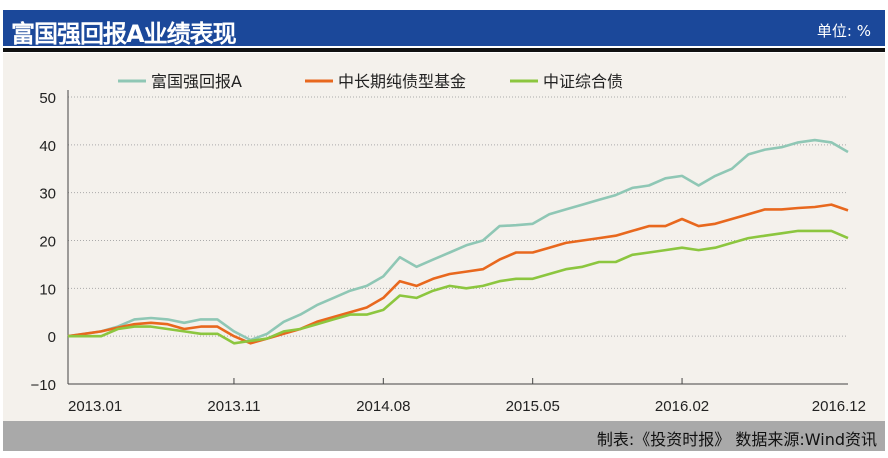 This screenshot has width=888, height=458. I want to click on chart-title: 富国强回报A业绩表现, so click(124, 34).